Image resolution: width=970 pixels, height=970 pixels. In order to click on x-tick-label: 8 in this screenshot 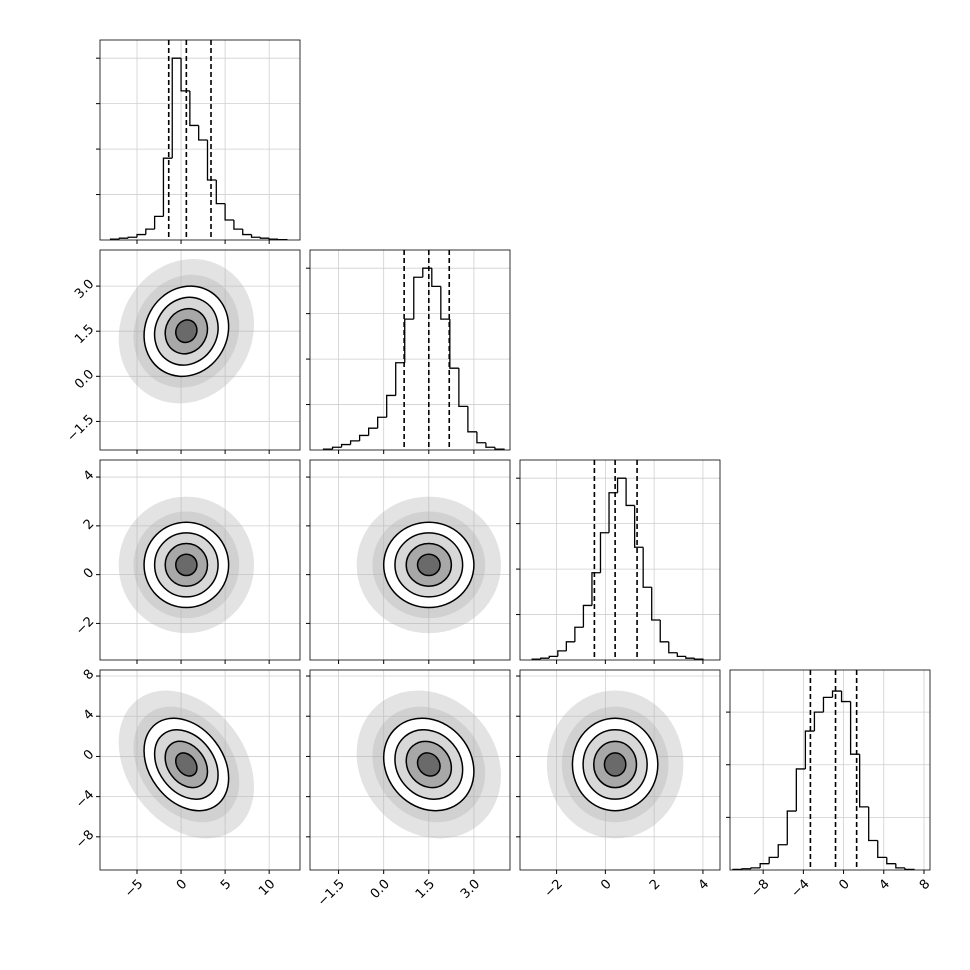, I will do `click(925, 885)`.